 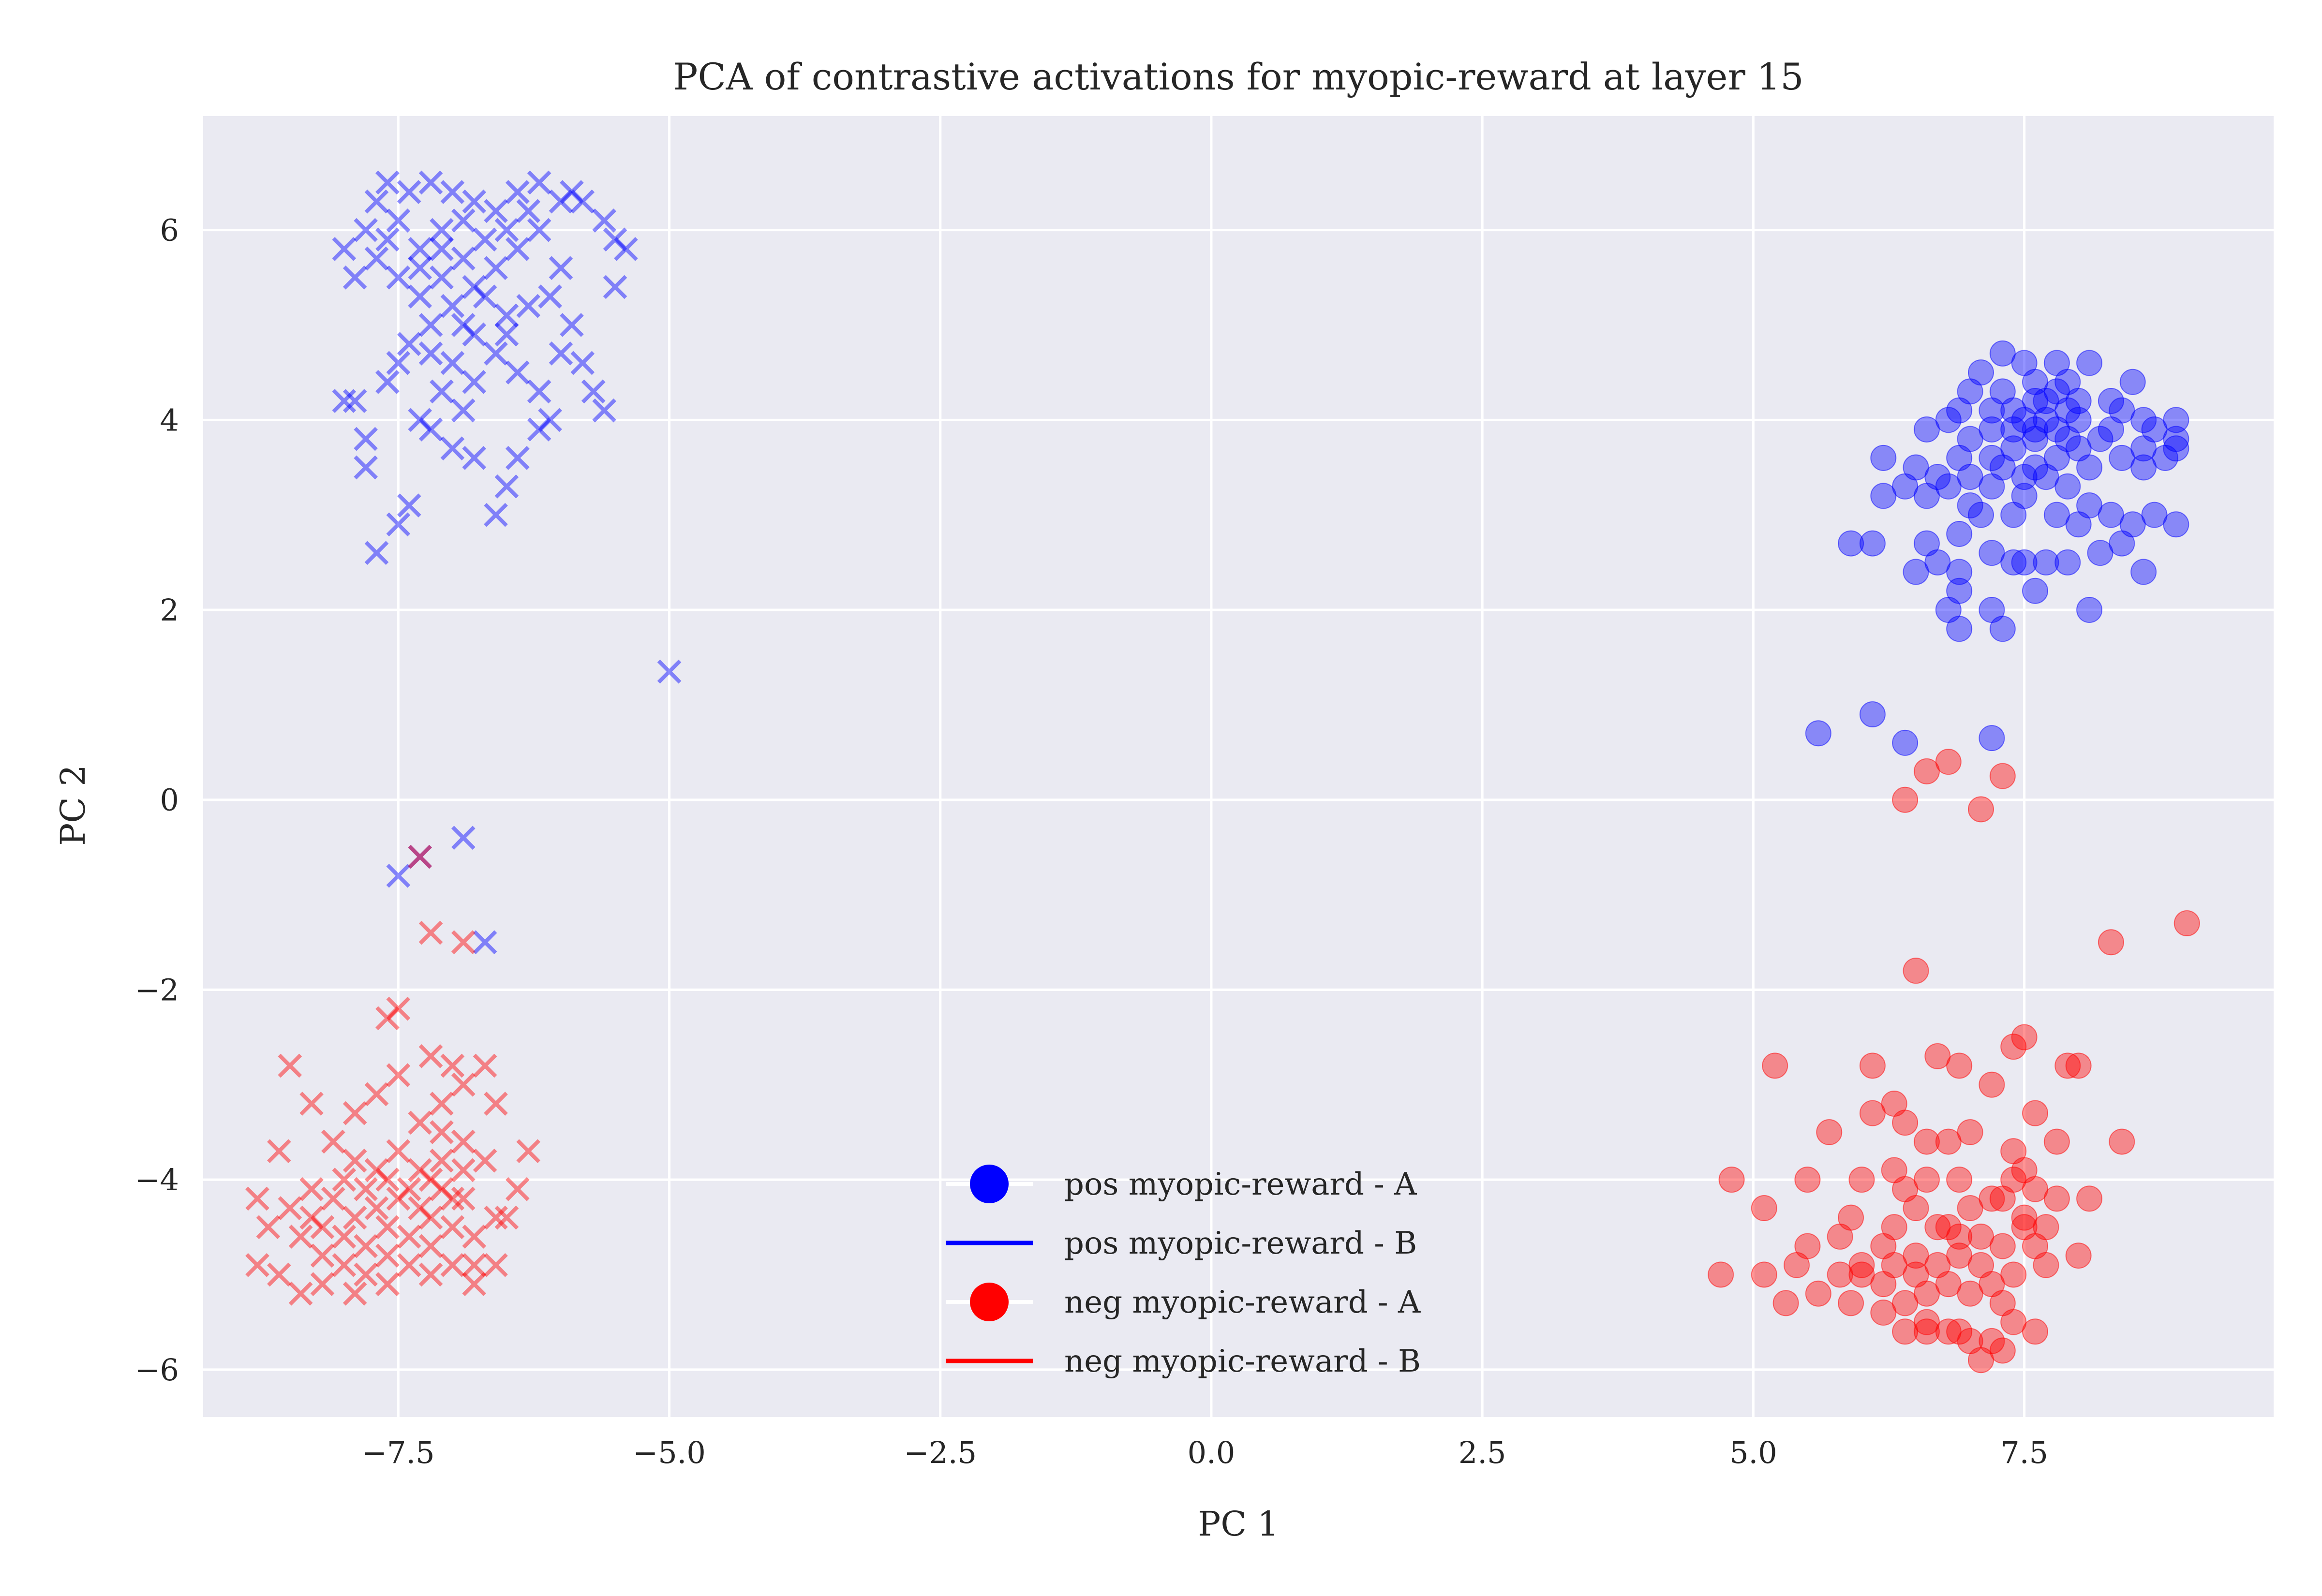 I want to click on series-pos-myopic-reward-a, so click(x=1997, y=548).